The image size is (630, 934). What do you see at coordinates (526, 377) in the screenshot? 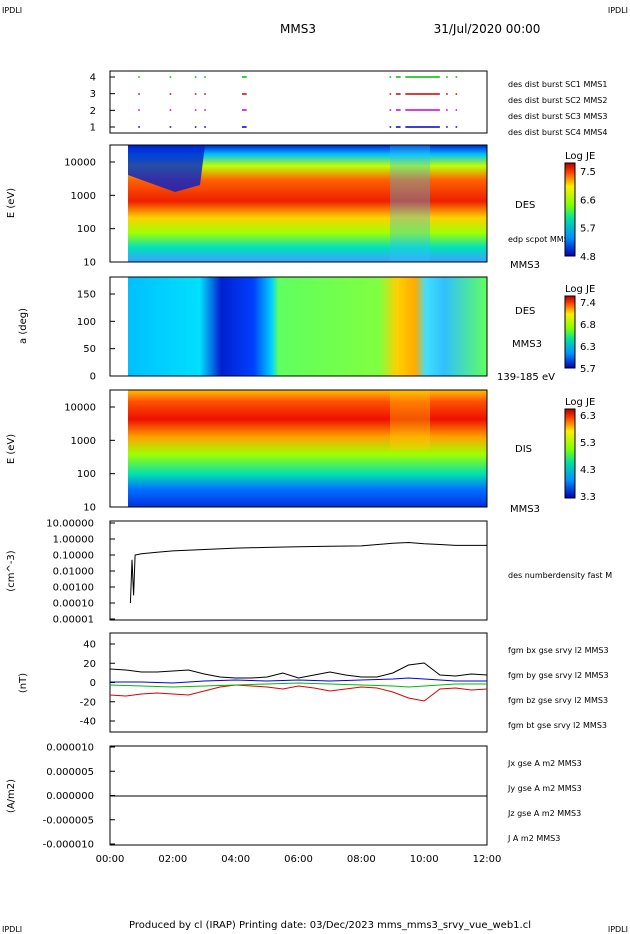
I see `pad-energy-label: 139-185 eV` at bounding box center [526, 377].